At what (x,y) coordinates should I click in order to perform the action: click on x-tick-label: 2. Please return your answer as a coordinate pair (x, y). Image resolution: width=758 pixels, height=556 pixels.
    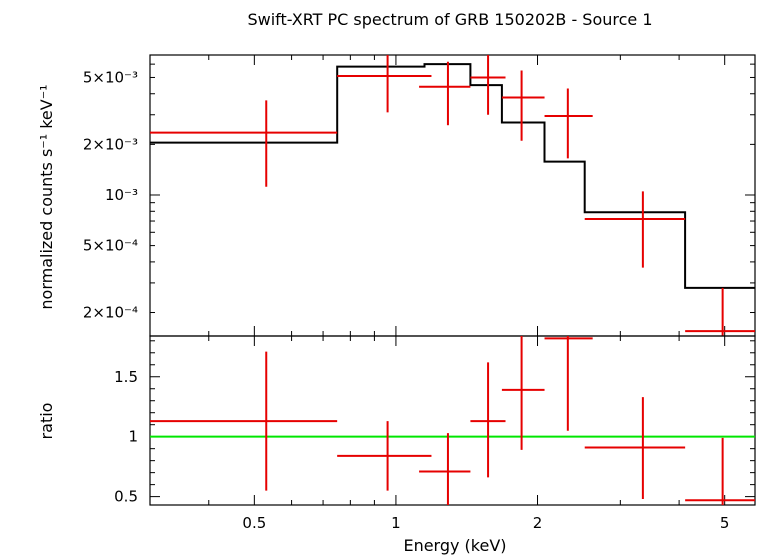
    Looking at the image, I should click on (538, 523).